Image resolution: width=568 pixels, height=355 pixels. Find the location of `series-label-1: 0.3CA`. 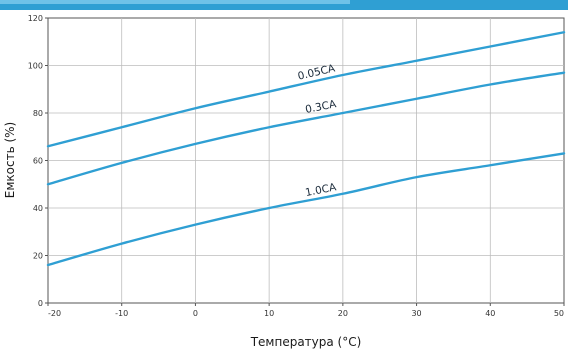

series-label-1: 0.3CA is located at coordinates (321, 107).